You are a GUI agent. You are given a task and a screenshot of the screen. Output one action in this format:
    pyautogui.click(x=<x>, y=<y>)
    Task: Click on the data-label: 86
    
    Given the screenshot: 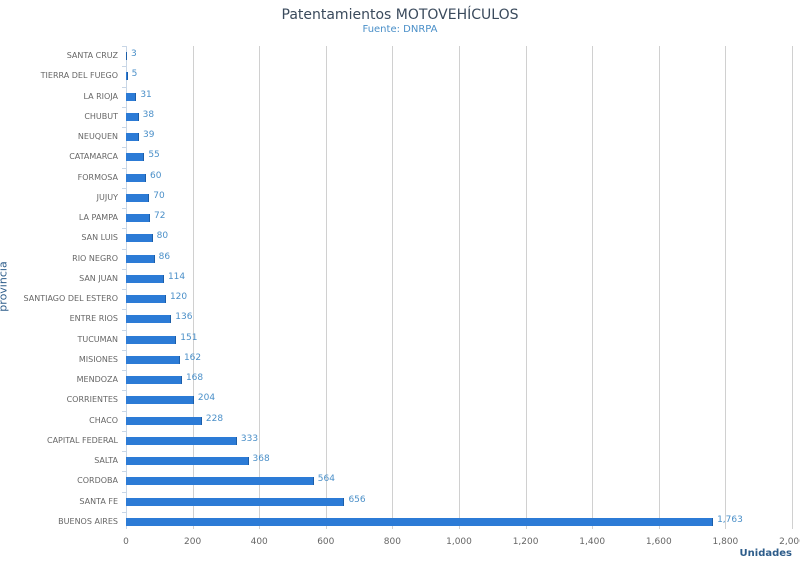 What is the action you would take?
    pyautogui.click(x=164, y=256)
    